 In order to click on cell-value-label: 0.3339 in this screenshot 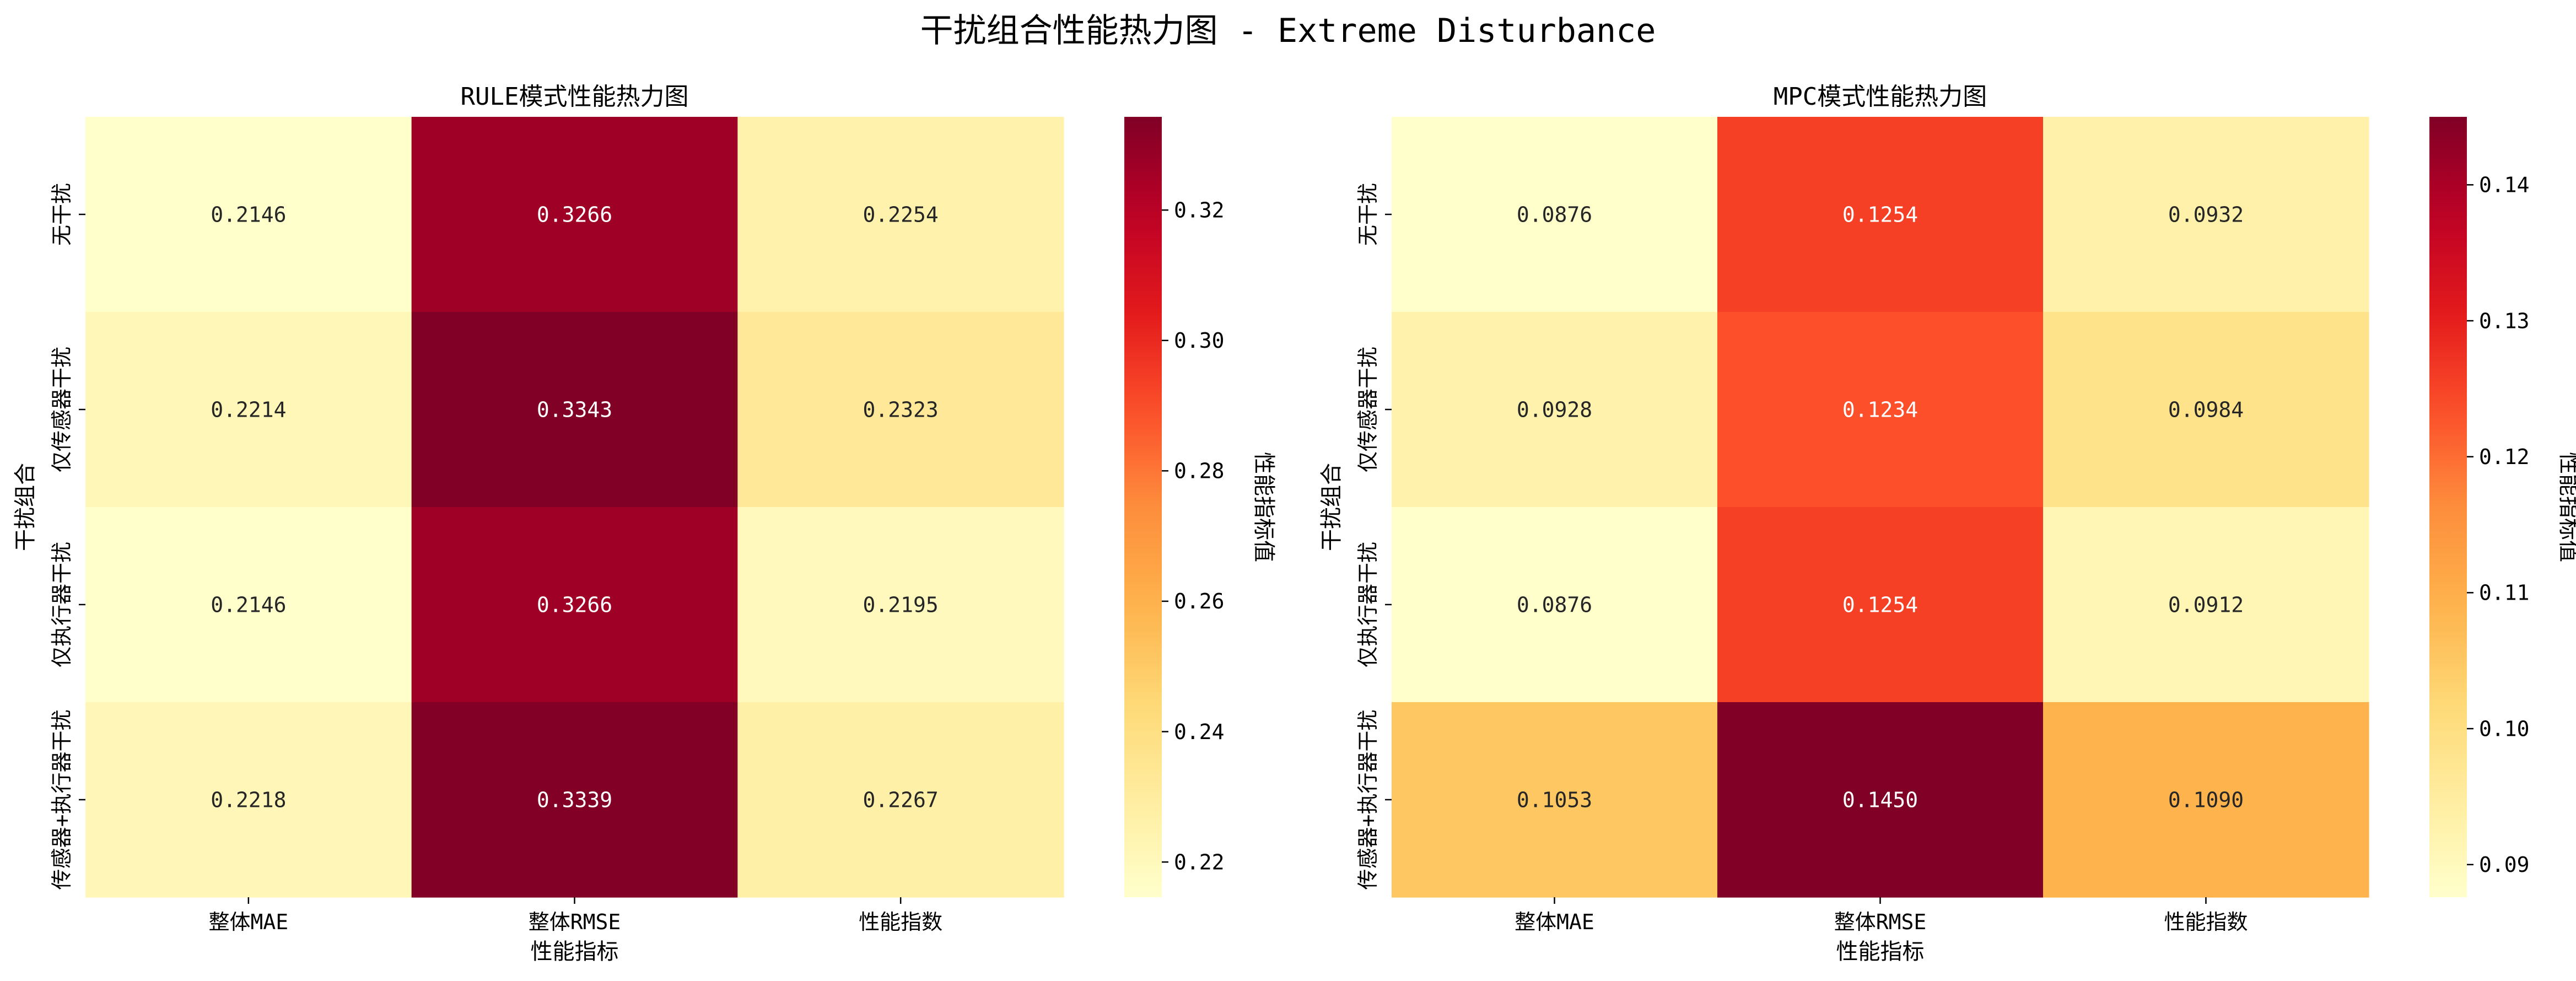, I will do `click(574, 800)`.